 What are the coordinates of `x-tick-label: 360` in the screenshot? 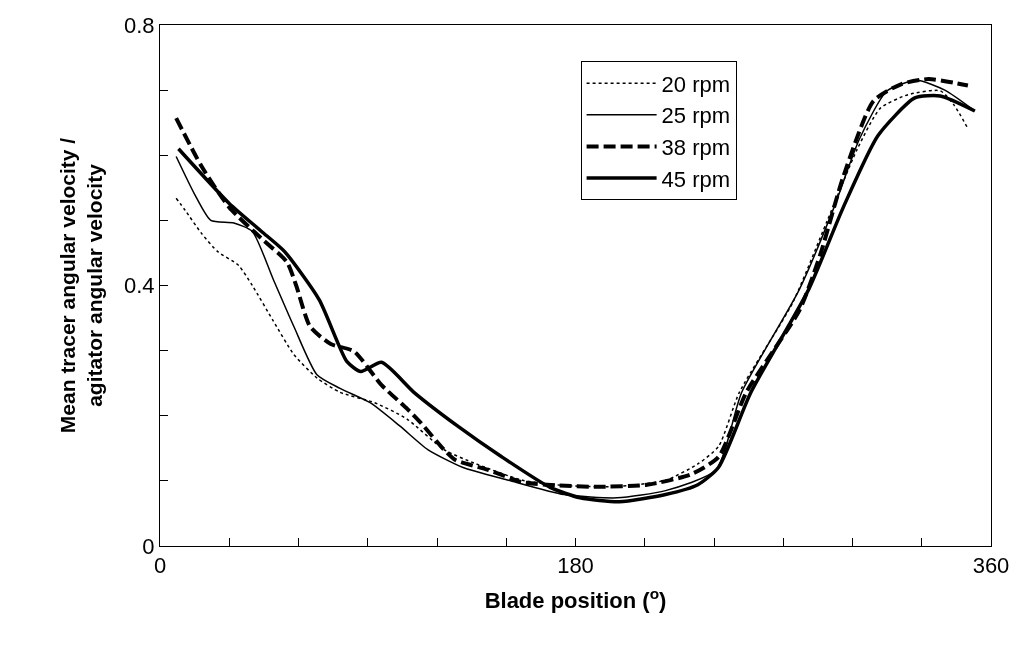 It's located at (991, 566).